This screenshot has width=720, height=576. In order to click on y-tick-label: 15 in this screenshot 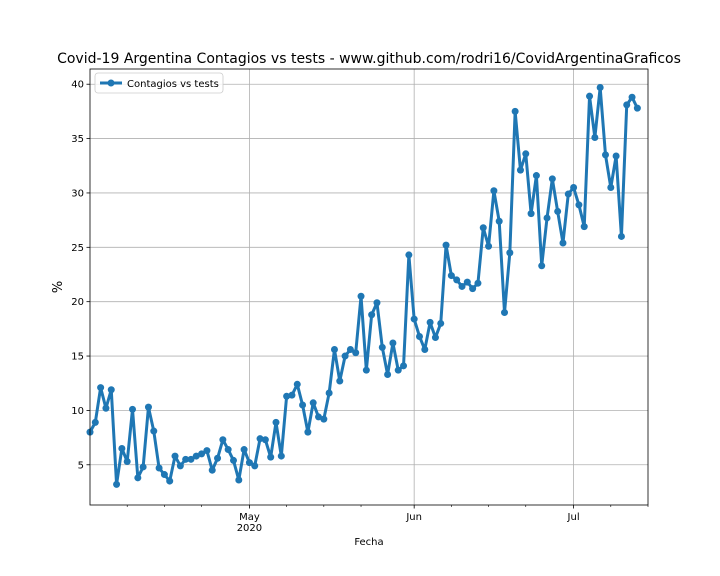, I will do `click(77, 357)`.